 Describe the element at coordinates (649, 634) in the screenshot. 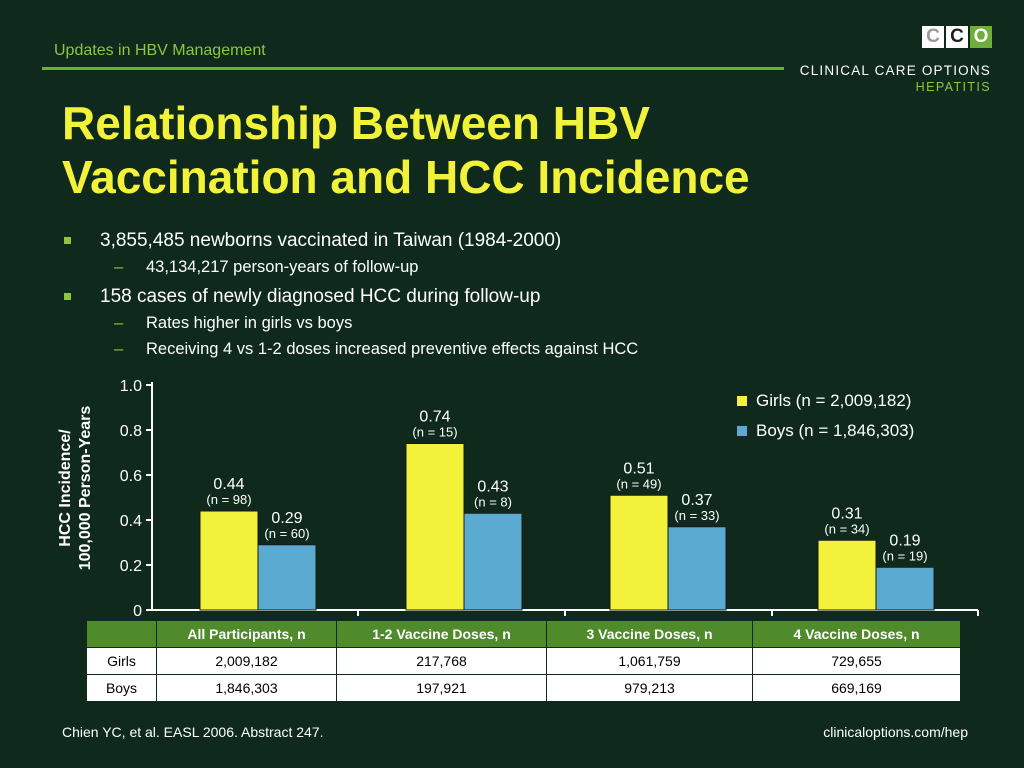

I see `table-header-cell: 3 Vaccine Doses, n` at that location.